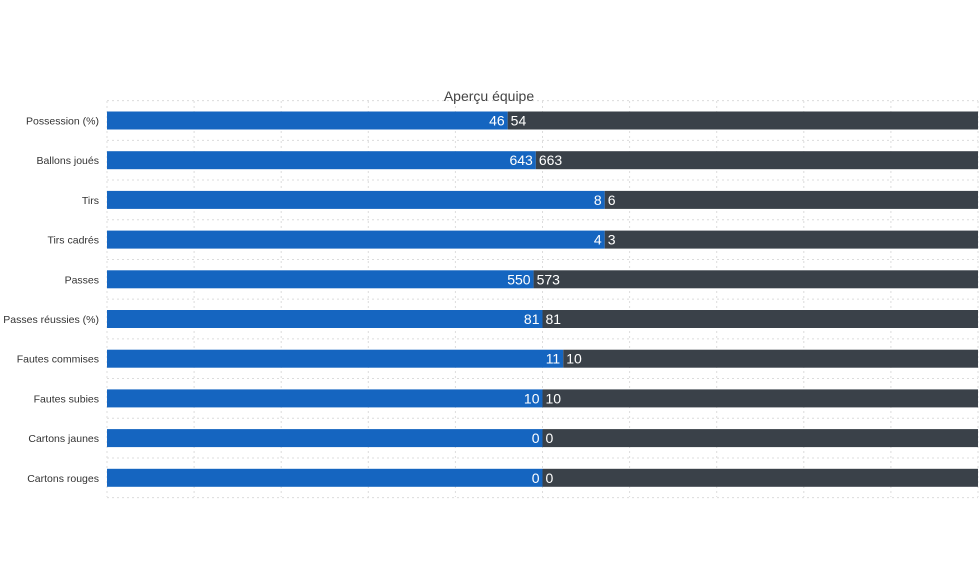 The height and width of the screenshot is (588, 980). Describe the element at coordinates (66, 399) in the screenshot. I see `category-label: Fautes subies` at that location.